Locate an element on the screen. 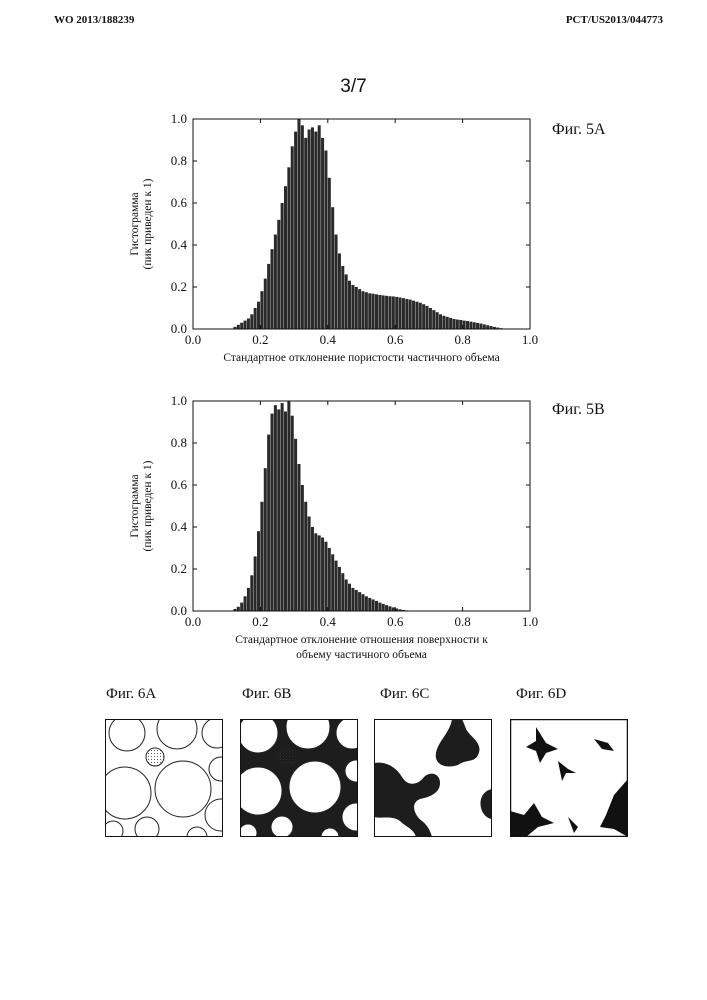 The width and height of the screenshot is (707, 1000). fig6a-panel is located at coordinates (164, 778).